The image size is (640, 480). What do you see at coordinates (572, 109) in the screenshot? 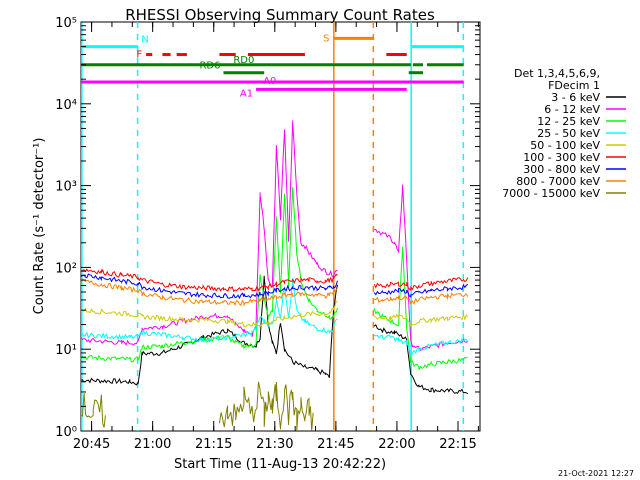
I see `legend-entry: 6 - 12 keV` at bounding box center [572, 109].